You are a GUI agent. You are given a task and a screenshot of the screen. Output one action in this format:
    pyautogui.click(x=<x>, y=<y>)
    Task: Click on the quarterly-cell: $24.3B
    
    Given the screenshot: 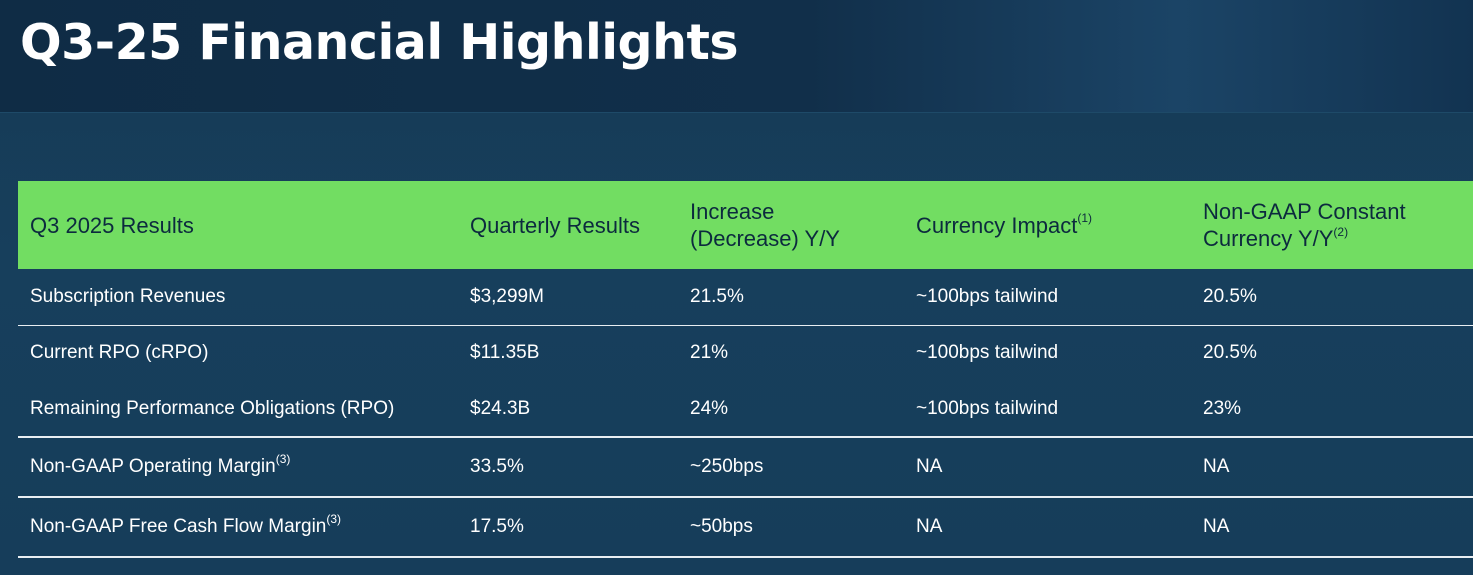 What is the action you would take?
    pyautogui.click(x=500, y=408)
    